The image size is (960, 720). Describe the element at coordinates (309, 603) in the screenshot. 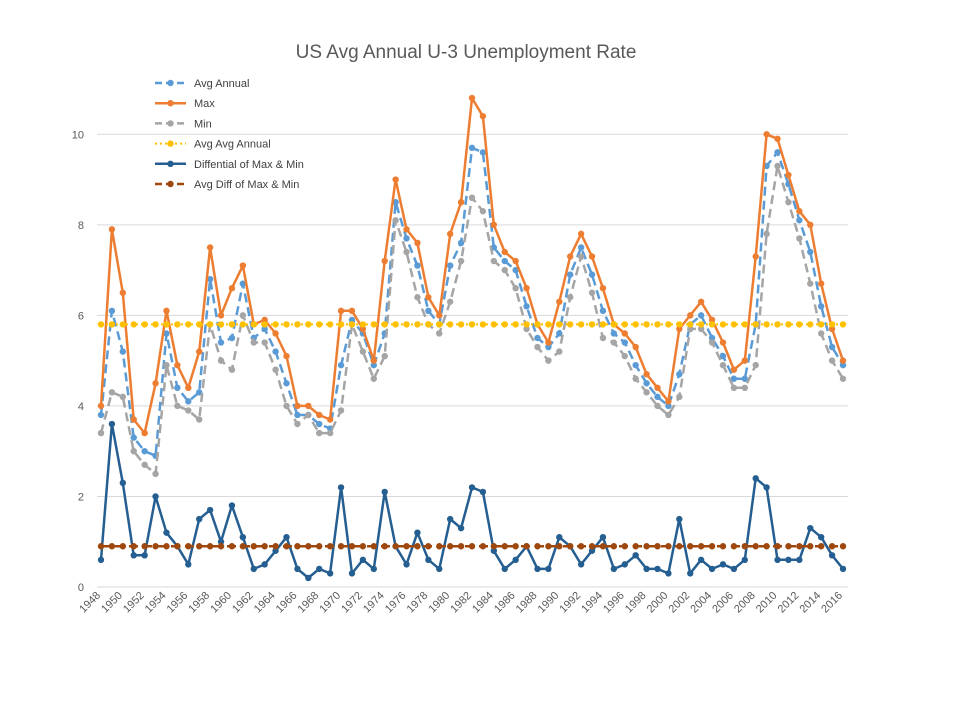

I see `x-tick-label: 1968` at that location.